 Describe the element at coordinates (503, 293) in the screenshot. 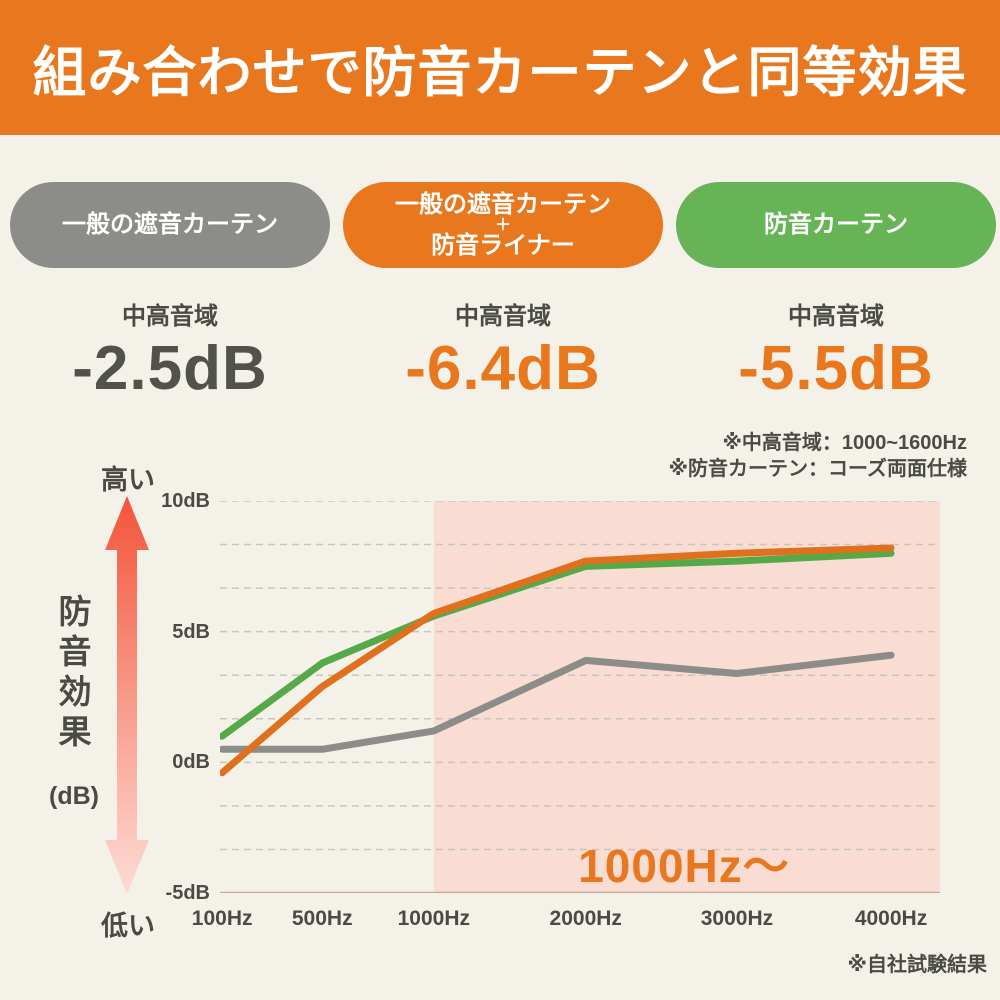

I see `comparison-column-curtain-plus-liner: 一般の遮音カーテン ＋ 防音ライナー 中高音域 -6.4dB` at that location.